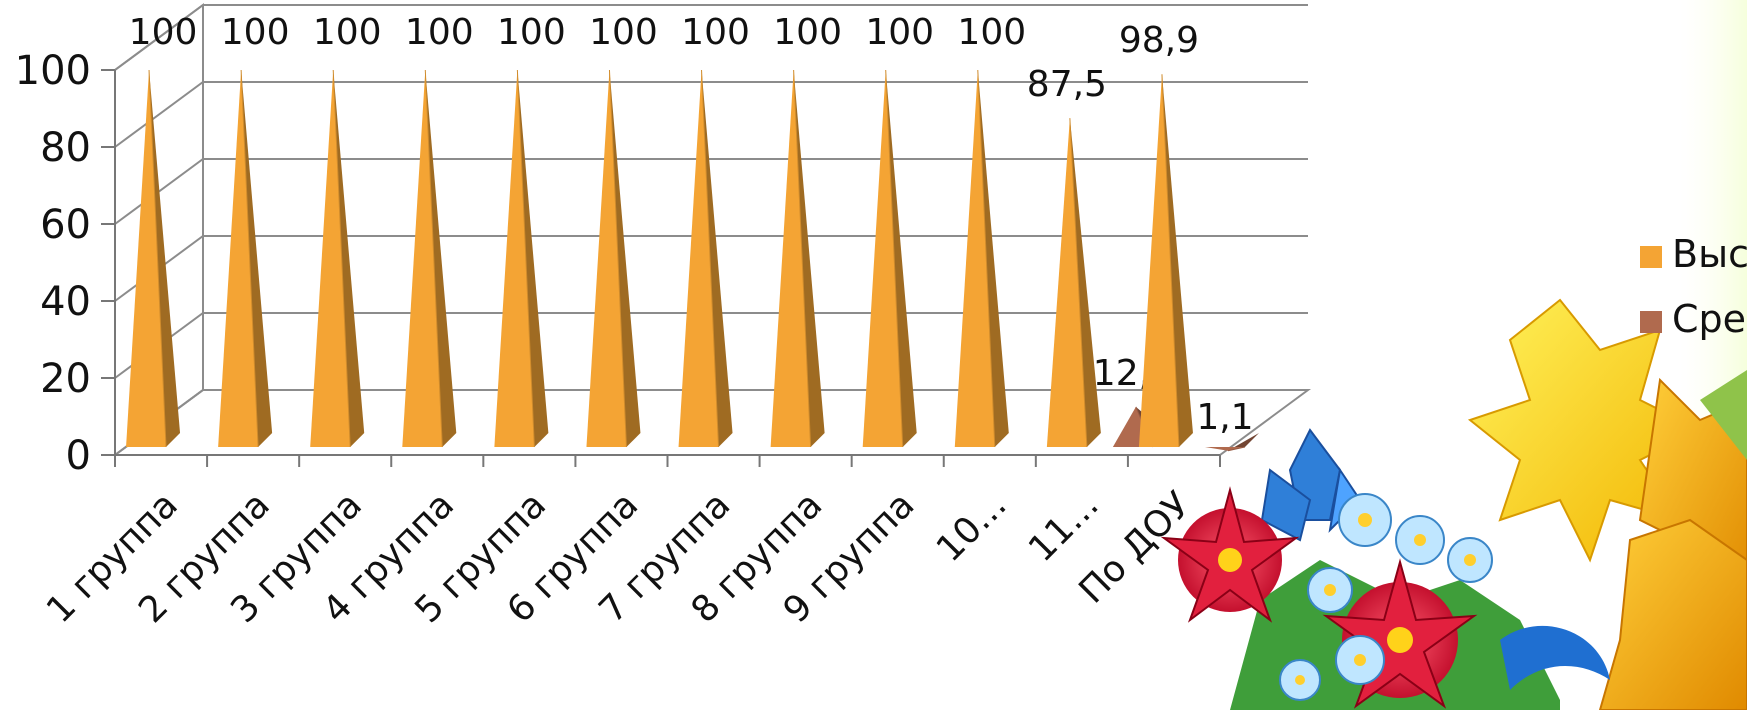 The height and width of the screenshot is (710, 1747). I want to click on y-tick-label: 20, so click(65, 379).